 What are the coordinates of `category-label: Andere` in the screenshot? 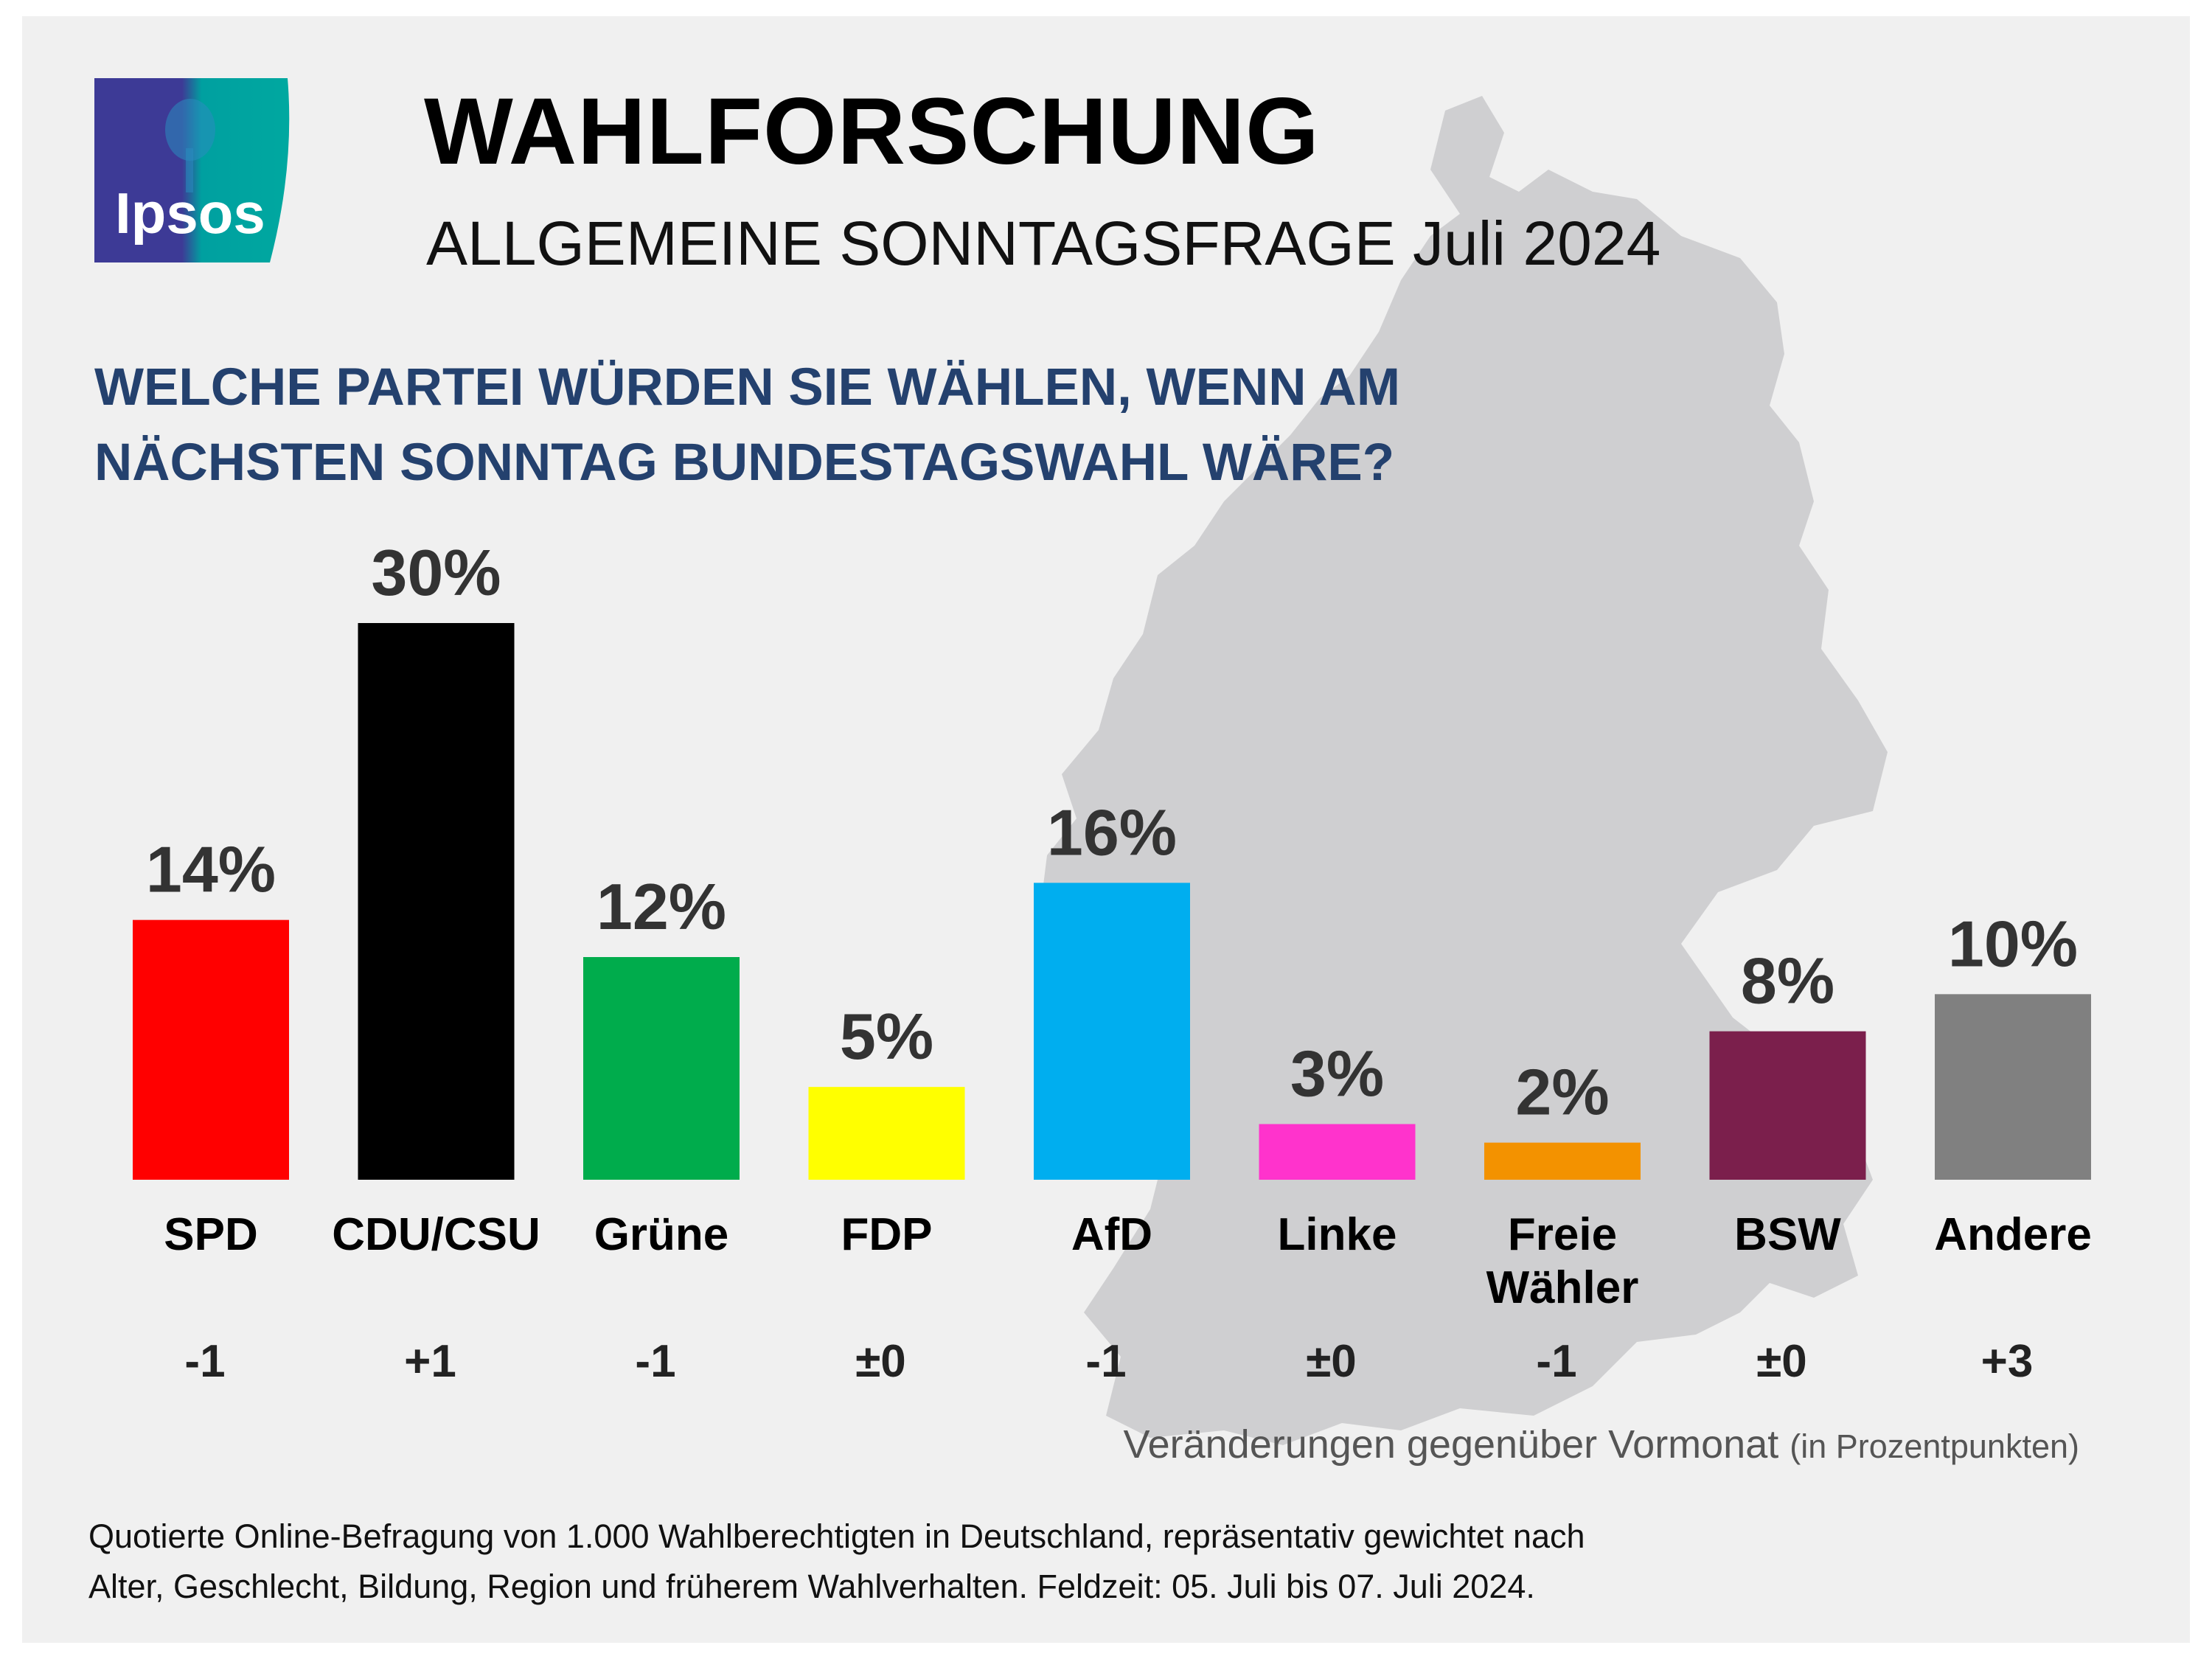 It's located at (2013, 1234).